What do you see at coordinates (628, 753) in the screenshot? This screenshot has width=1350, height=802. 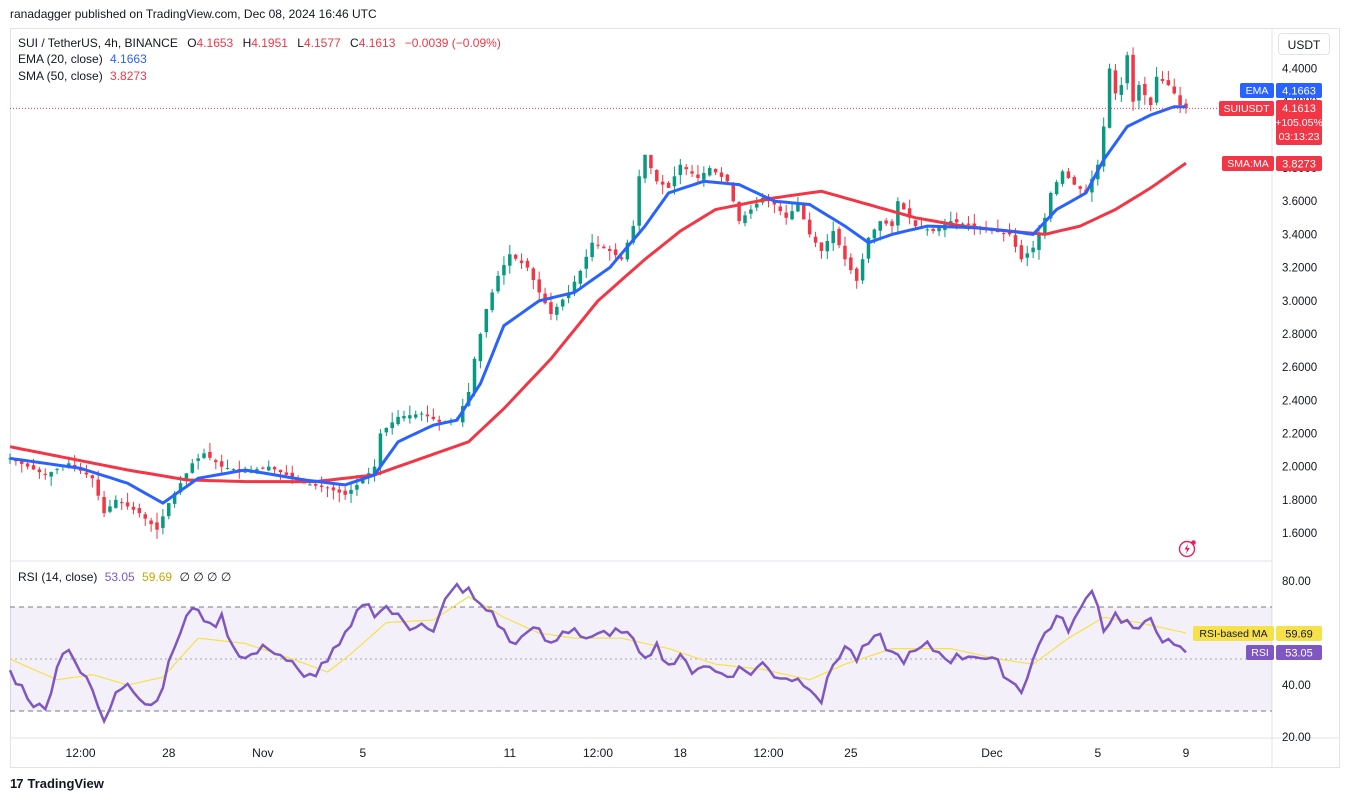 I see `time-axis-ticks: 12:00 28 Nov 5 11 12:00 18 12:00 25 Dec 5 9` at bounding box center [628, 753].